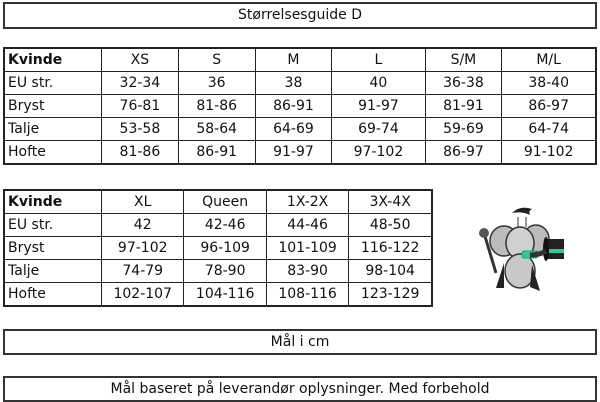 The height and width of the screenshot is (402, 600). I want to click on table-cell: 38, so click(293, 83).